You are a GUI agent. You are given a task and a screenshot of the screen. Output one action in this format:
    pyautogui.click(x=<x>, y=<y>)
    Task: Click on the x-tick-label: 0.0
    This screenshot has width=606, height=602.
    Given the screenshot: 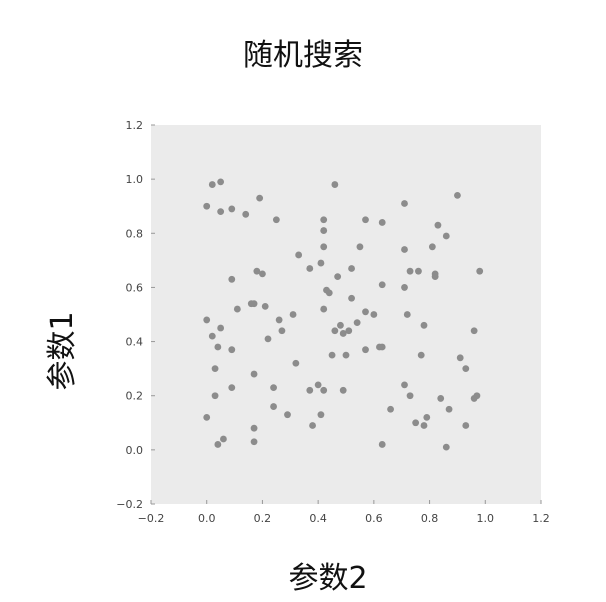 What is the action you would take?
    pyautogui.click(x=207, y=518)
    